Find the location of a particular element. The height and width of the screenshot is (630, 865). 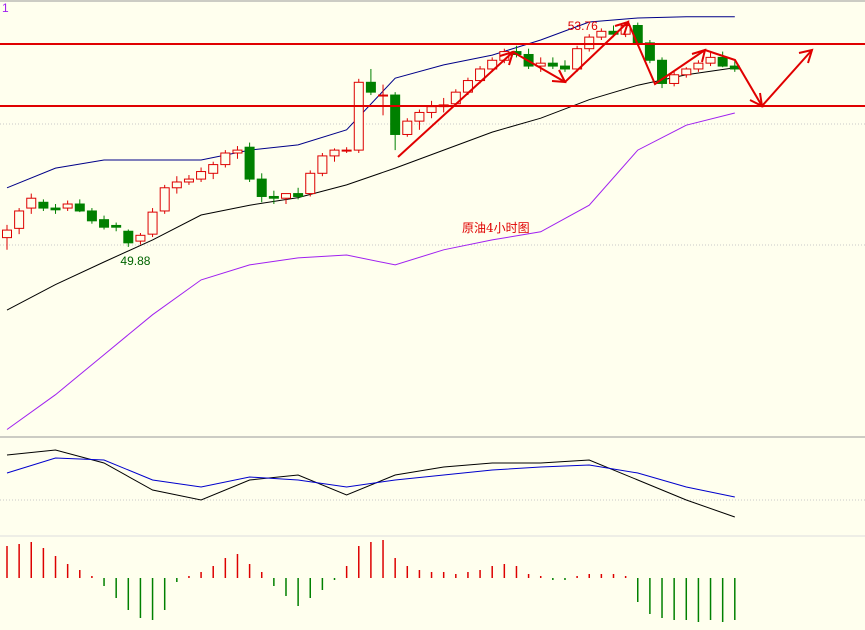

price-label: 53.76 is located at coordinates (583, 26).